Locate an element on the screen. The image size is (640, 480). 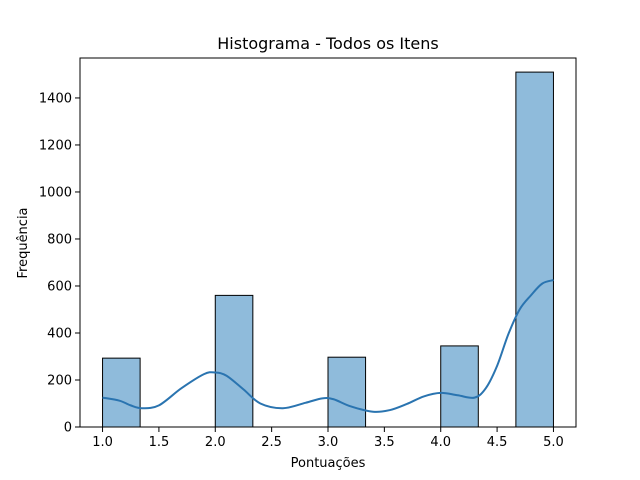
x-axis-ticks: 1.0 1.5 2.0 2.5 3.0 3.5 4.0 4.5 5.0 is located at coordinates (328, 438).